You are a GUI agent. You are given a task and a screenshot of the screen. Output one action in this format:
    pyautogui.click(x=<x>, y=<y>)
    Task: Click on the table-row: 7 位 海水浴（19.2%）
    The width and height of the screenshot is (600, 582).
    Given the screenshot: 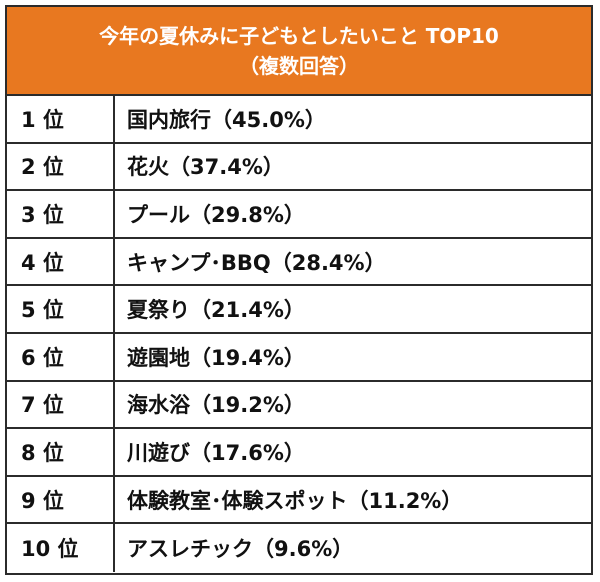 What is the action you would take?
    pyautogui.click(x=299, y=405)
    